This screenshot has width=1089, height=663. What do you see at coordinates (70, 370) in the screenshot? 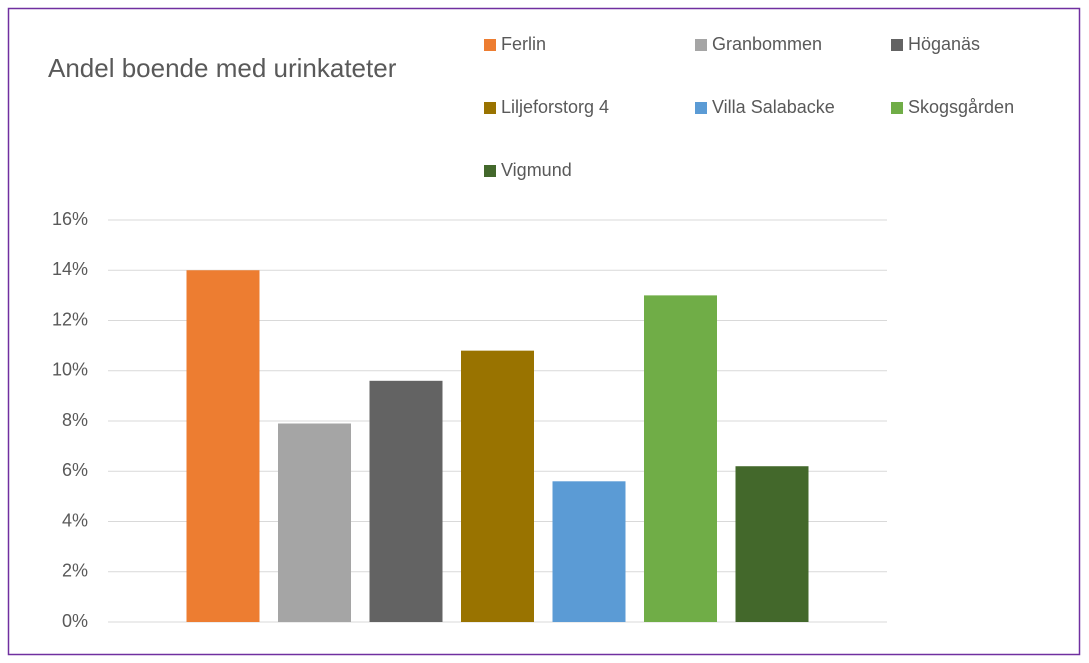
I see `y-tick-label: 10%` at bounding box center [70, 370].